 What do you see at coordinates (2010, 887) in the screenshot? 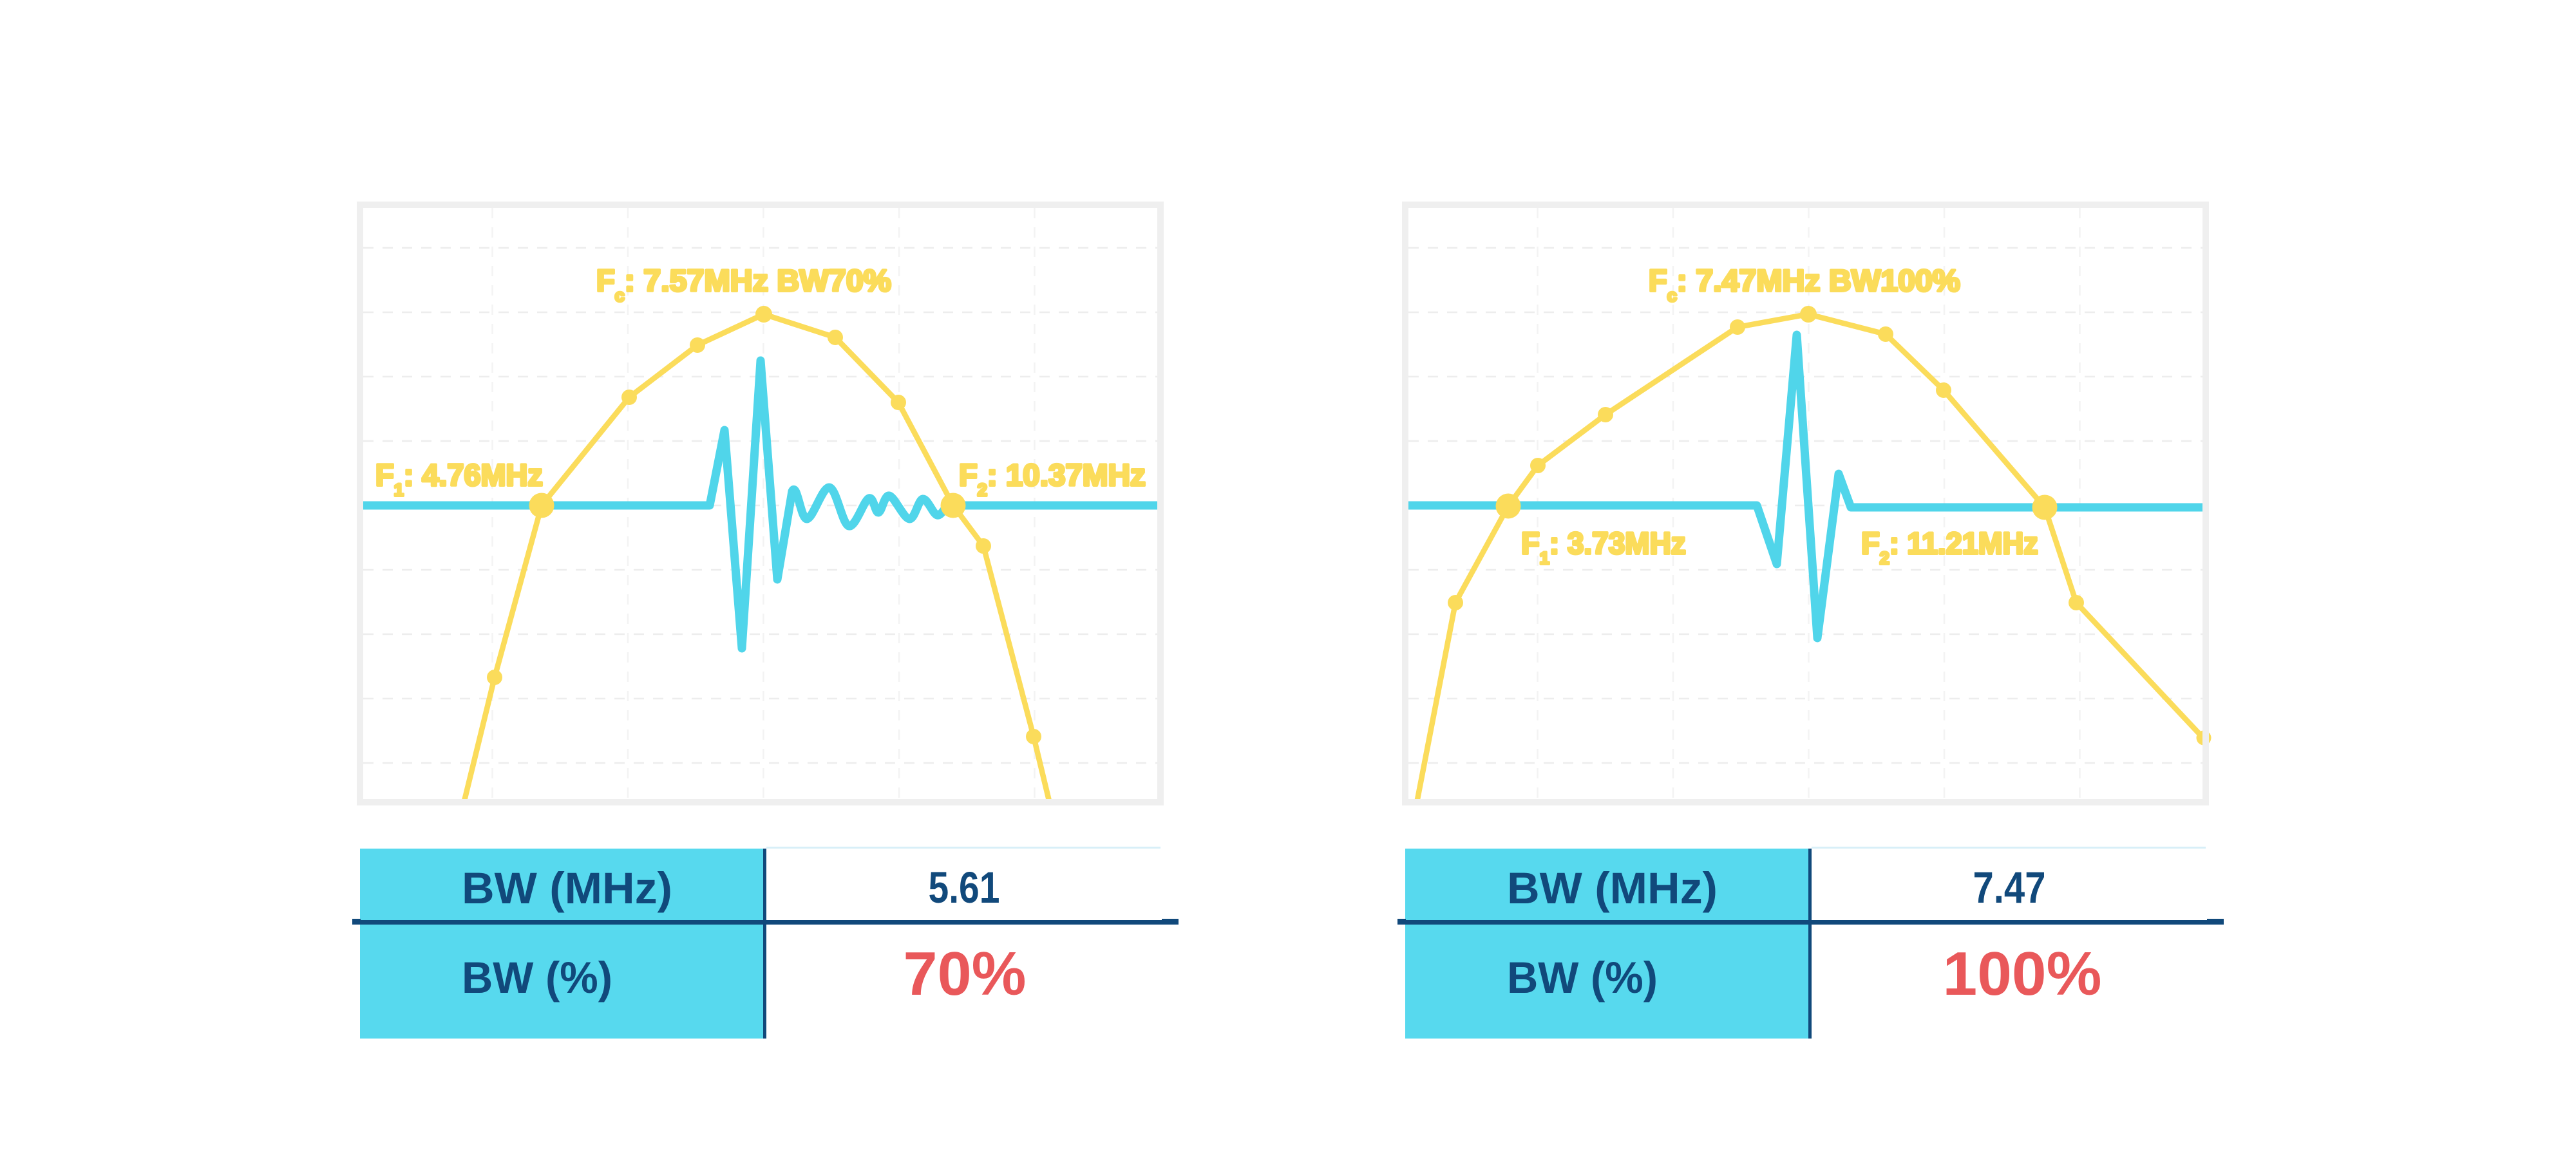
I see `svg-text: 7.47` at bounding box center [2010, 887].